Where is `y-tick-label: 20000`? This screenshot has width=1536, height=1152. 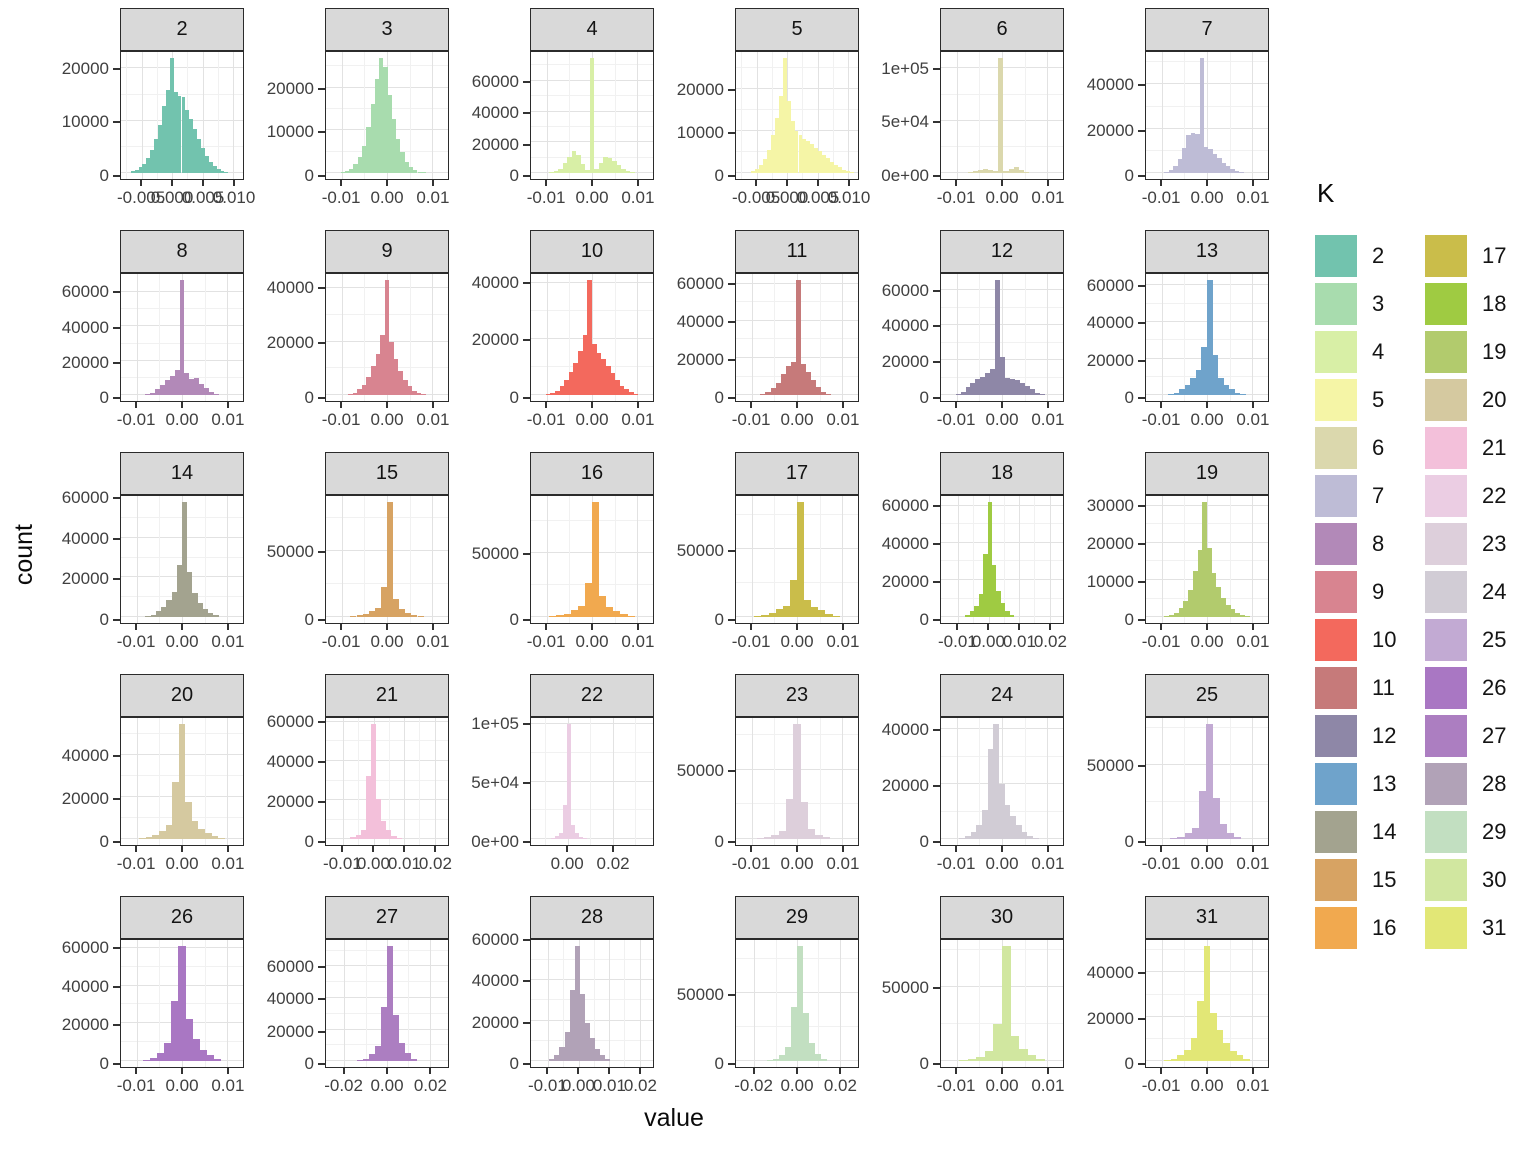 y-tick-label: 20000 is located at coordinates (85, 68).